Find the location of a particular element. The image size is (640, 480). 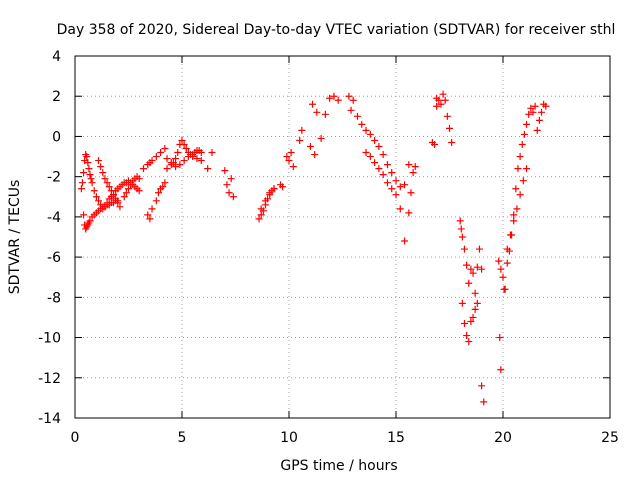

x-tick-label: 25 is located at coordinates (610, 438).